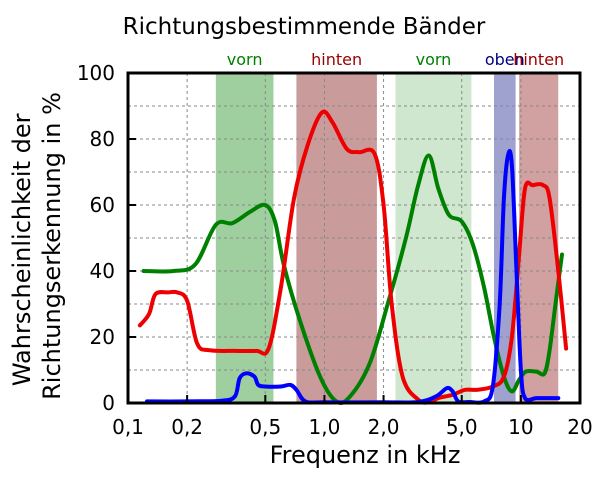 The image size is (600, 480). Describe the element at coordinates (579, 427) in the screenshot. I see `x-tick-label: 20` at that location.